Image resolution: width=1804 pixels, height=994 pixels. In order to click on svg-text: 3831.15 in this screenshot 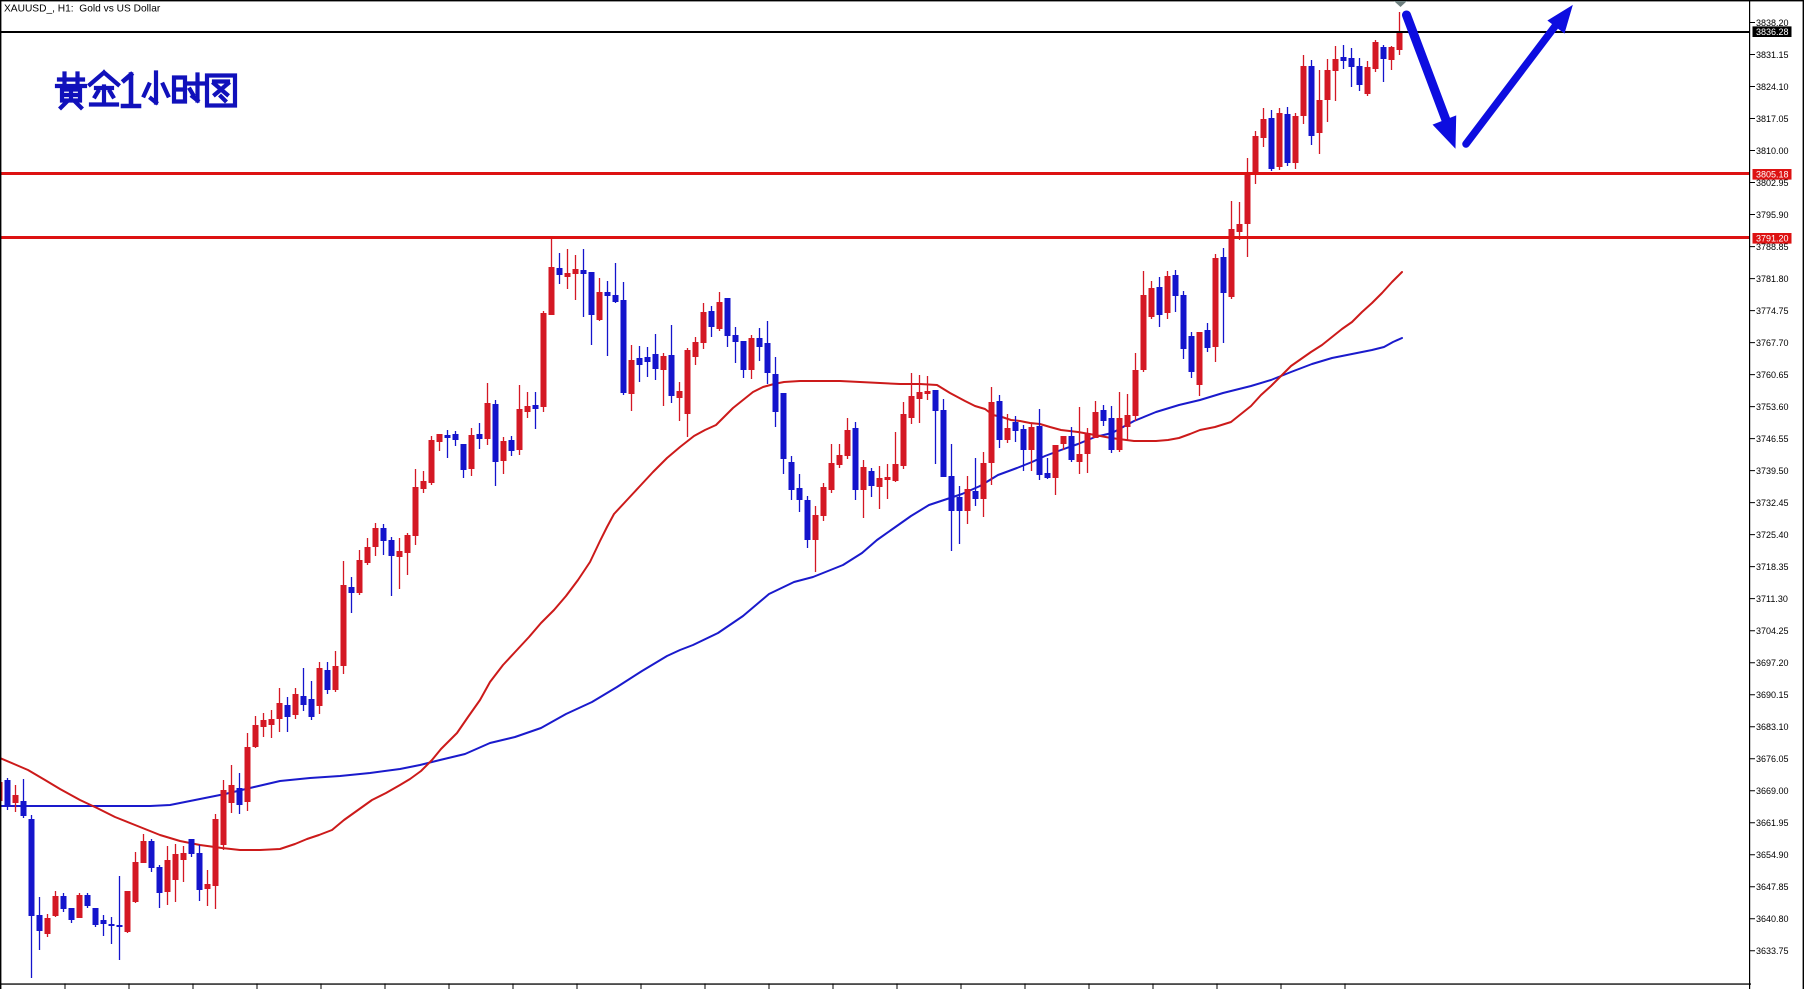, I will do `click(1772, 55)`.